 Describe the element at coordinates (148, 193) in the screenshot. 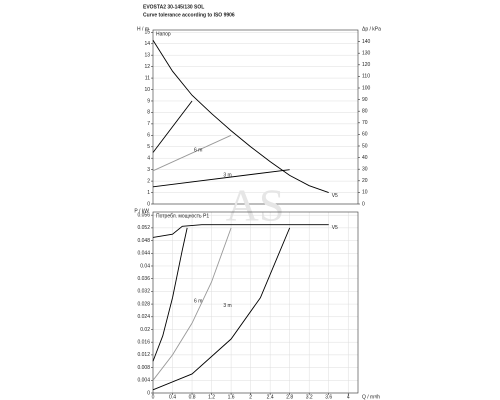

I see `y-tick-label: 1` at that location.